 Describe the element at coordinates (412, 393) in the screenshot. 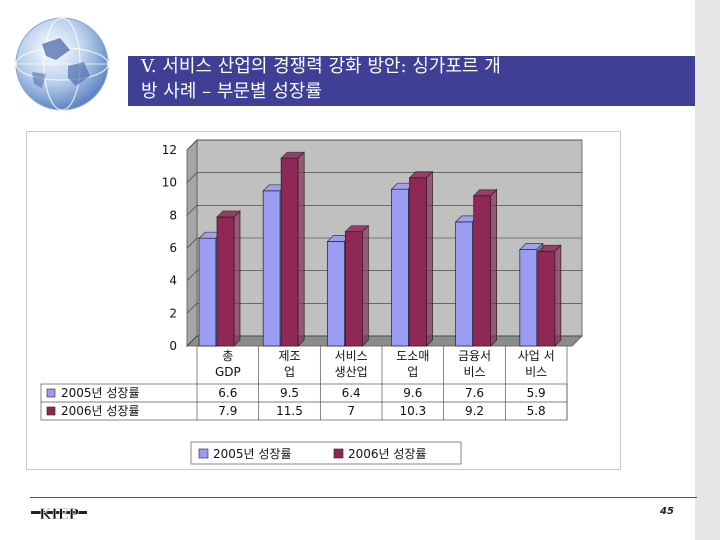

I see `data-value-label: 9.6` at that location.